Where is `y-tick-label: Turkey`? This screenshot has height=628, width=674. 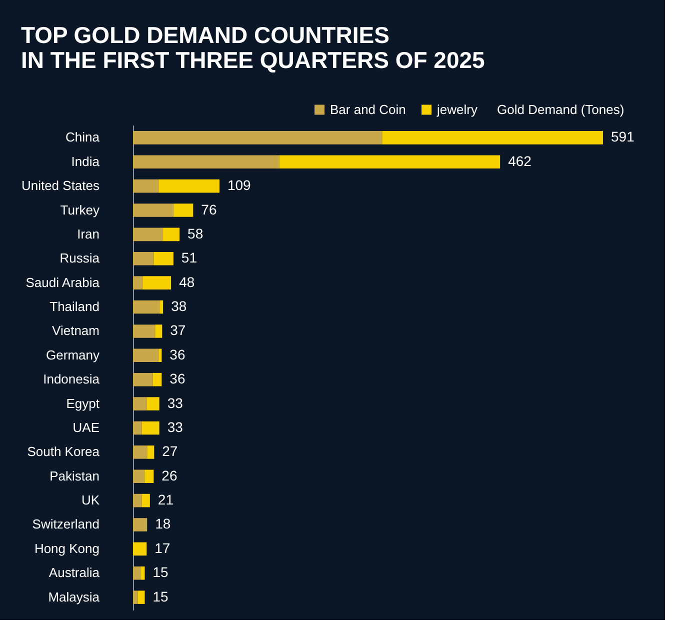
y-tick-label: Turkey is located at coordinates (80, 210).